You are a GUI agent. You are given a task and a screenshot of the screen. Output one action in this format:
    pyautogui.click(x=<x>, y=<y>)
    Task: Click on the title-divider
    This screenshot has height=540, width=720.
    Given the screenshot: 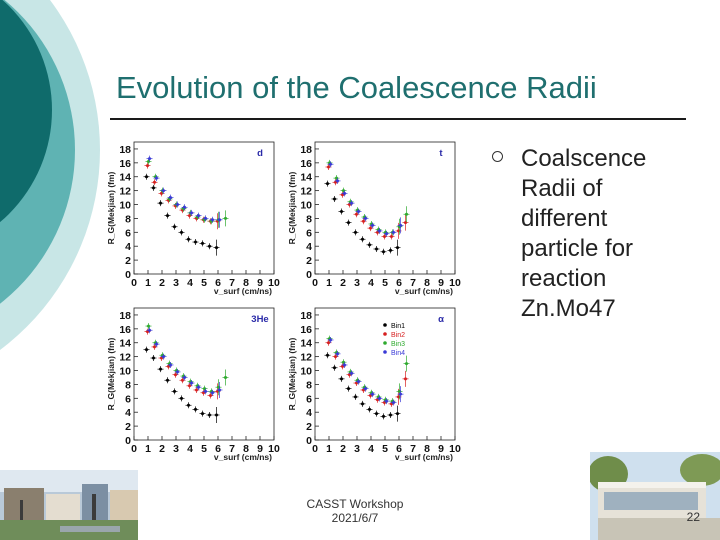 What is the action you would take?
    pyautogui.click(x=398, y=119)
    